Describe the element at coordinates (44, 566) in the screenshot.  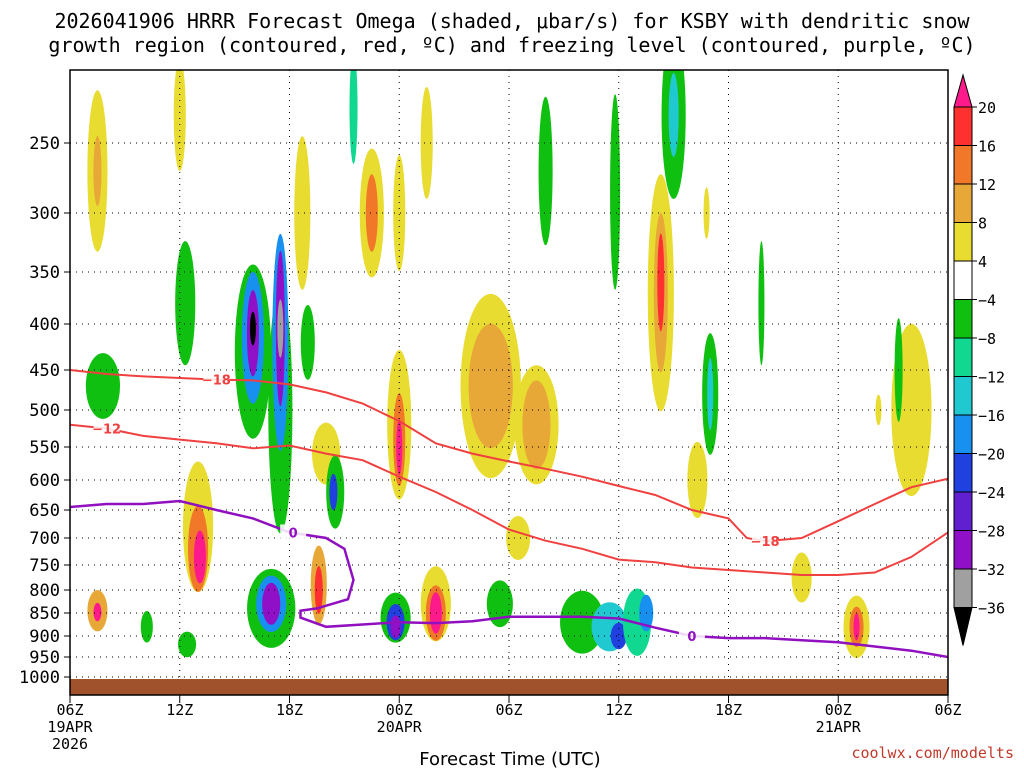
I see `y-tick-label: 750` at that location.